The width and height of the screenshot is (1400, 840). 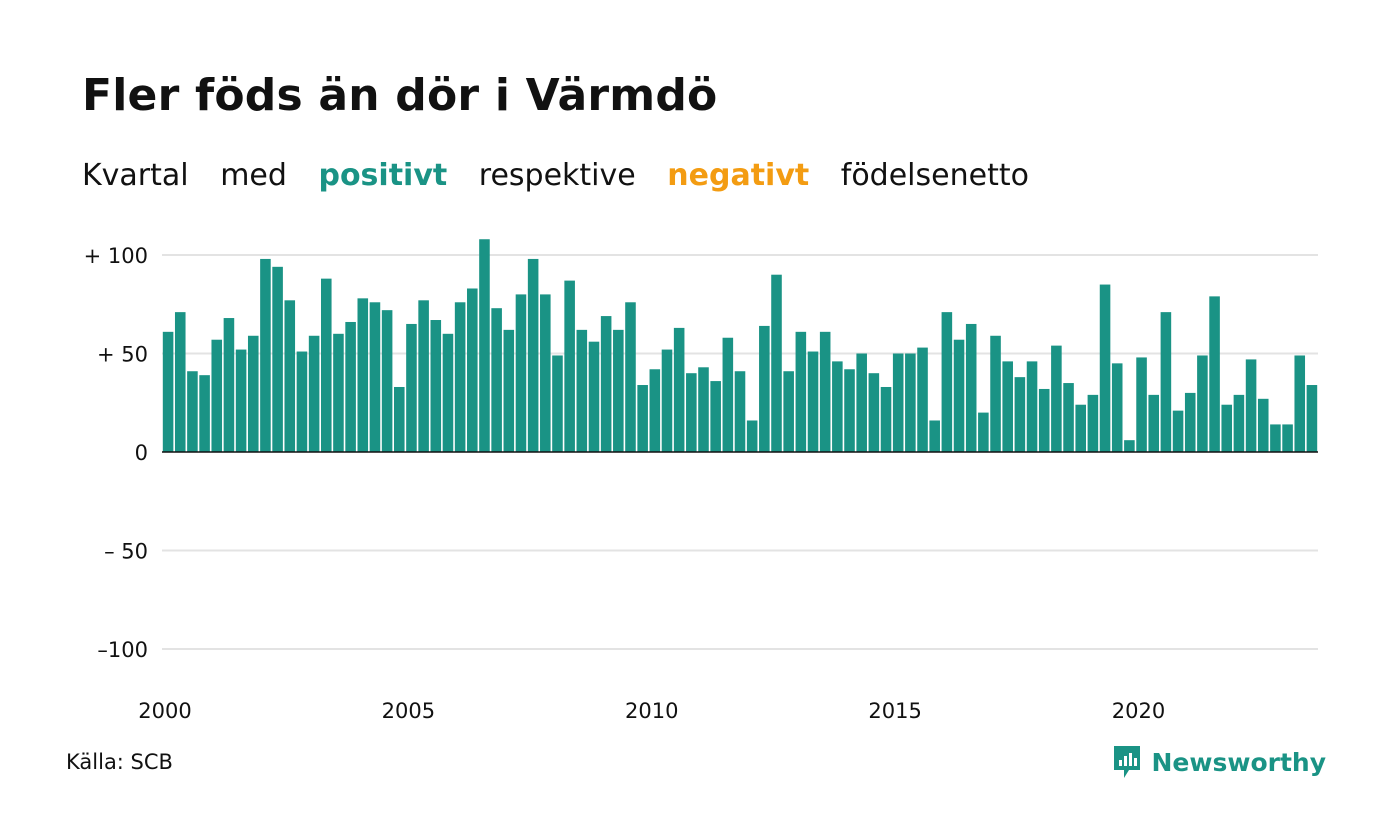 I want to click on y-tick-label: 0, so click(x=141, y=453).